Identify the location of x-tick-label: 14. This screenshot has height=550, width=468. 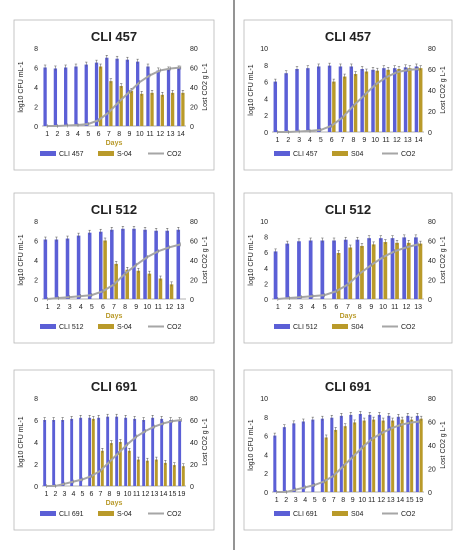
(400, 500).